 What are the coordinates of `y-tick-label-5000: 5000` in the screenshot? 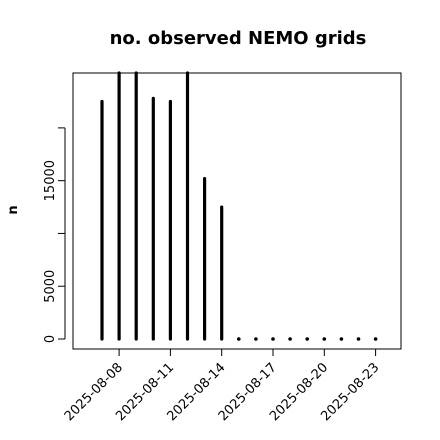 It's located at (50, 286).